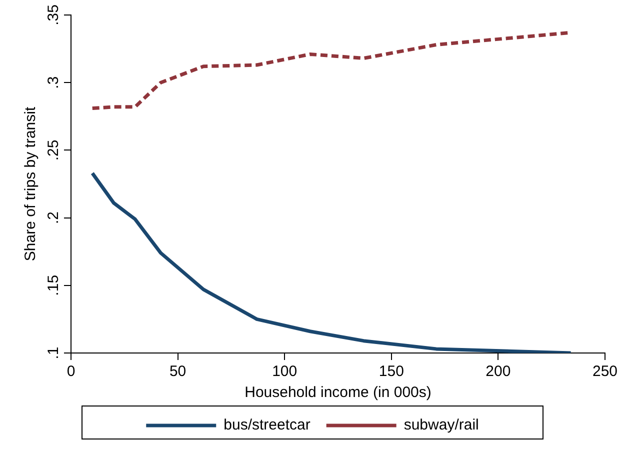 The image size is (625, 451). What do you see at coordinates (31, 184) in the screenshot?
I see `y-axis-title: Share of trips by transit` at bounding box center [31, 184].